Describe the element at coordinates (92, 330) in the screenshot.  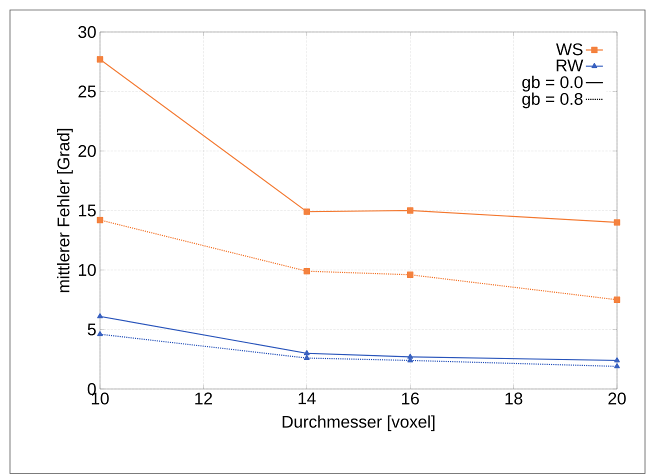
I see `y-tick-label: 5` at that location.